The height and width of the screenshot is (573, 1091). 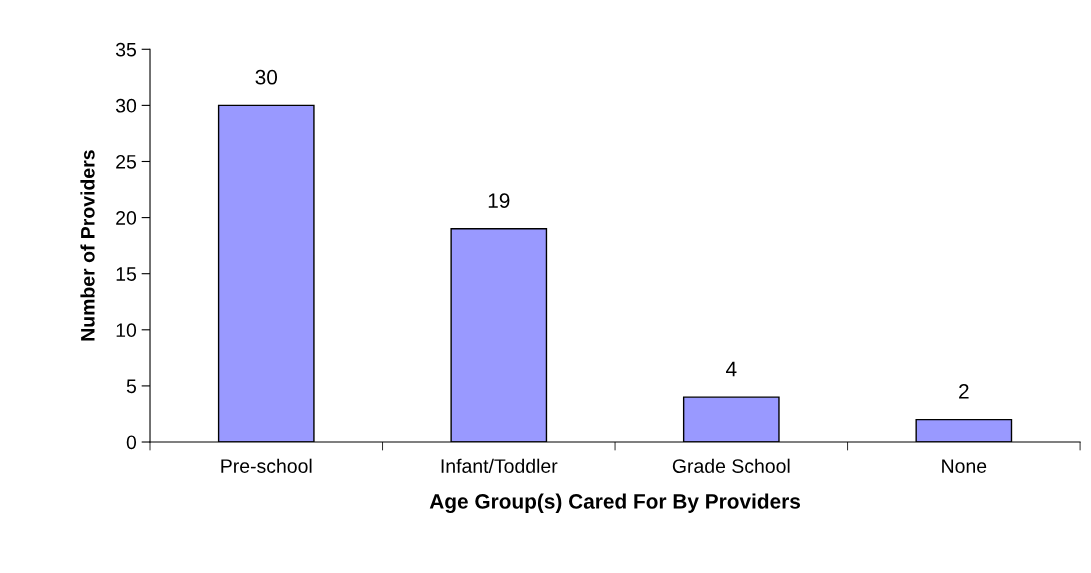 I want to click on y-tick-label: 30, so click(x=126, y=105).